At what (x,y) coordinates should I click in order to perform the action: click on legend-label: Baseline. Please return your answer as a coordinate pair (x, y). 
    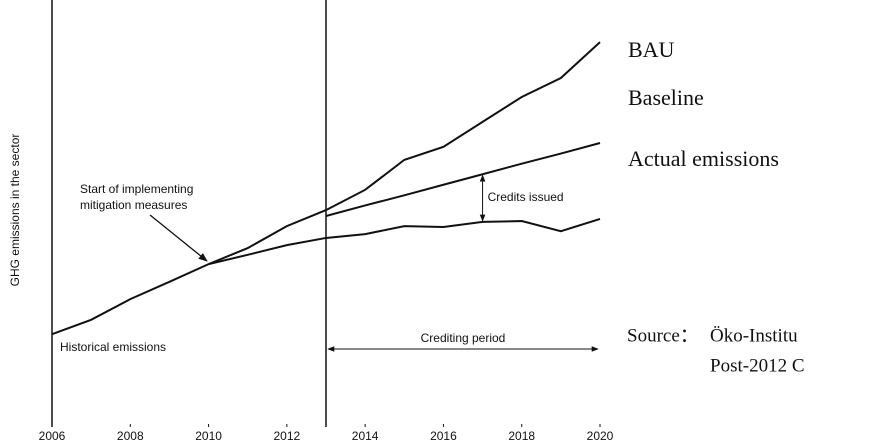
    Looking at the image, I should click on (666, 97).